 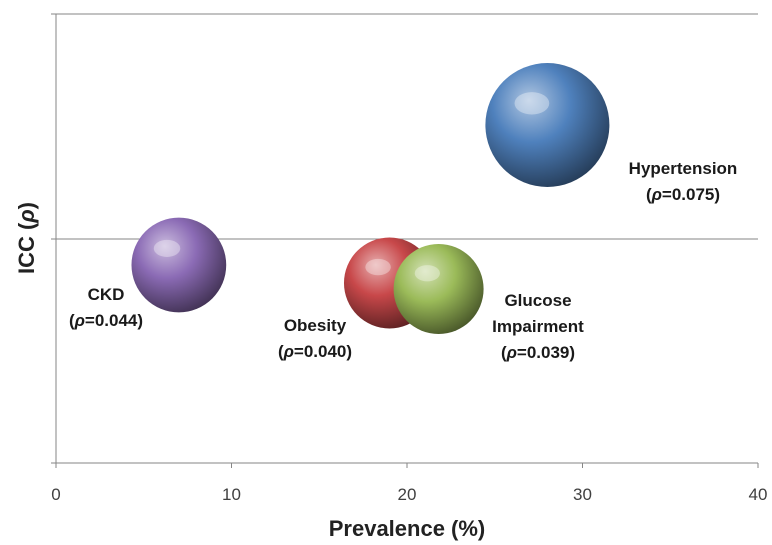 What do you see at coordinates (55, 494) in the screenshot?
I see `x-tick-label: 0` at bounding box center [55, 494].